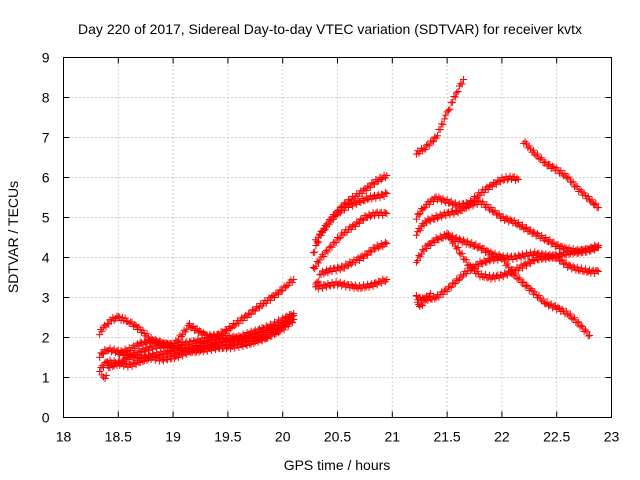  Describe the element at coordinates (440, 117) in the screenshot. I see `series-track-k` at that location.